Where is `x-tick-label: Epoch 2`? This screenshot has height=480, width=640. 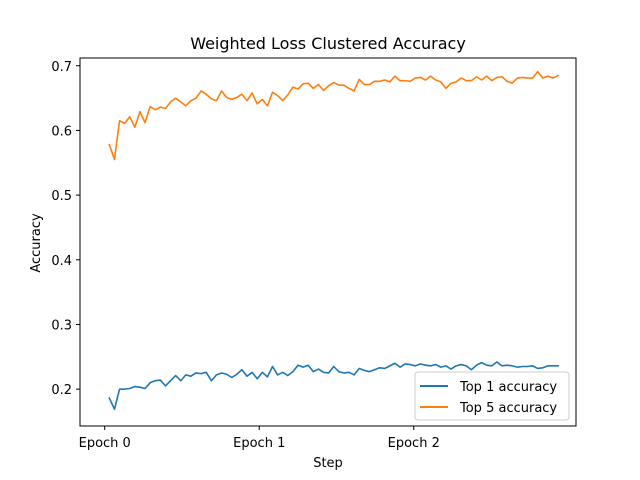
x-tick-label: Epoch 2 is located at coordinates (414, 443).